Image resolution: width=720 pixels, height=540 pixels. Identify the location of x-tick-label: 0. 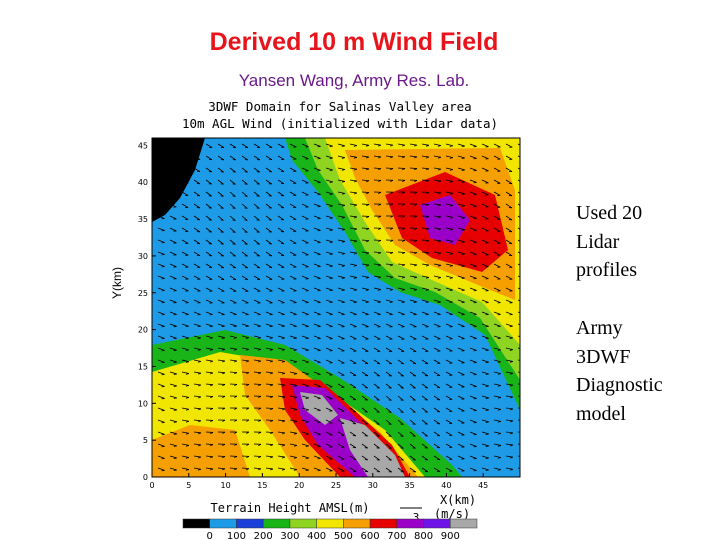
(151, 485).